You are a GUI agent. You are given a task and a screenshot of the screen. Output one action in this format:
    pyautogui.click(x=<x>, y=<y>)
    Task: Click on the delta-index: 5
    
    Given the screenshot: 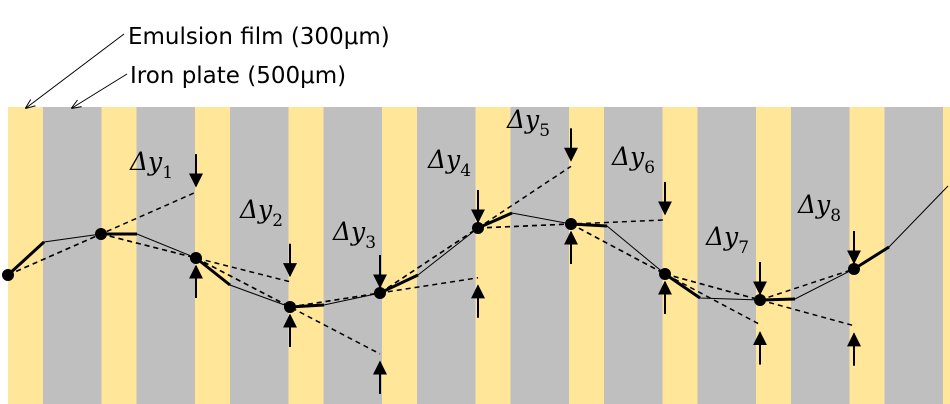 What is the action you would take?
    pyautogui.click(x=544, y=131)
    